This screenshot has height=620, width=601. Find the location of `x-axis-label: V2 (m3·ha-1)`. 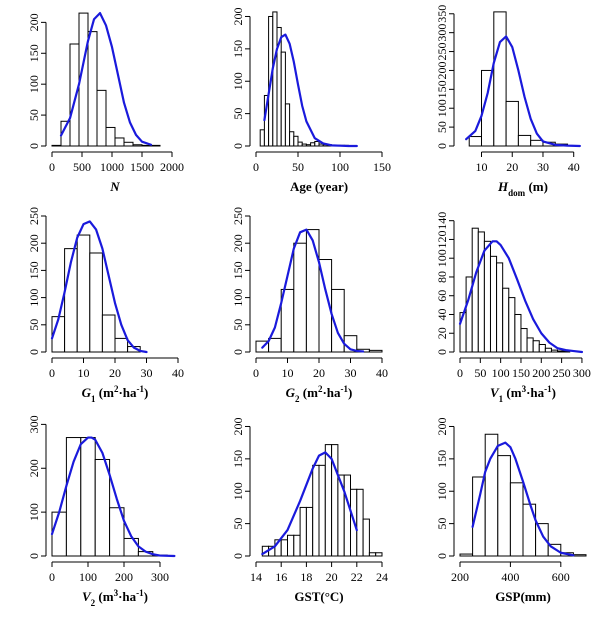

x-axis-label: V2 (m3·ha-1) is located at coordinates (115, 598).